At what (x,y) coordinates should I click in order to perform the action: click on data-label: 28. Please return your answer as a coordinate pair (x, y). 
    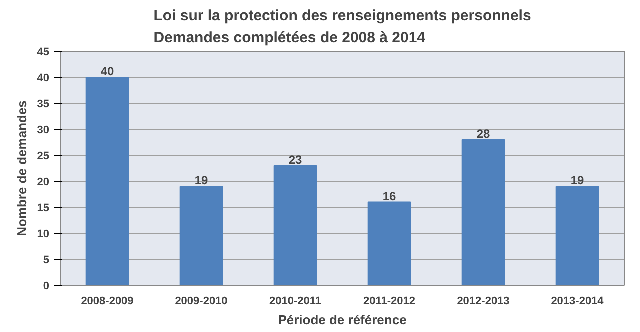
    Looking at the image, I should click on (483, 133).